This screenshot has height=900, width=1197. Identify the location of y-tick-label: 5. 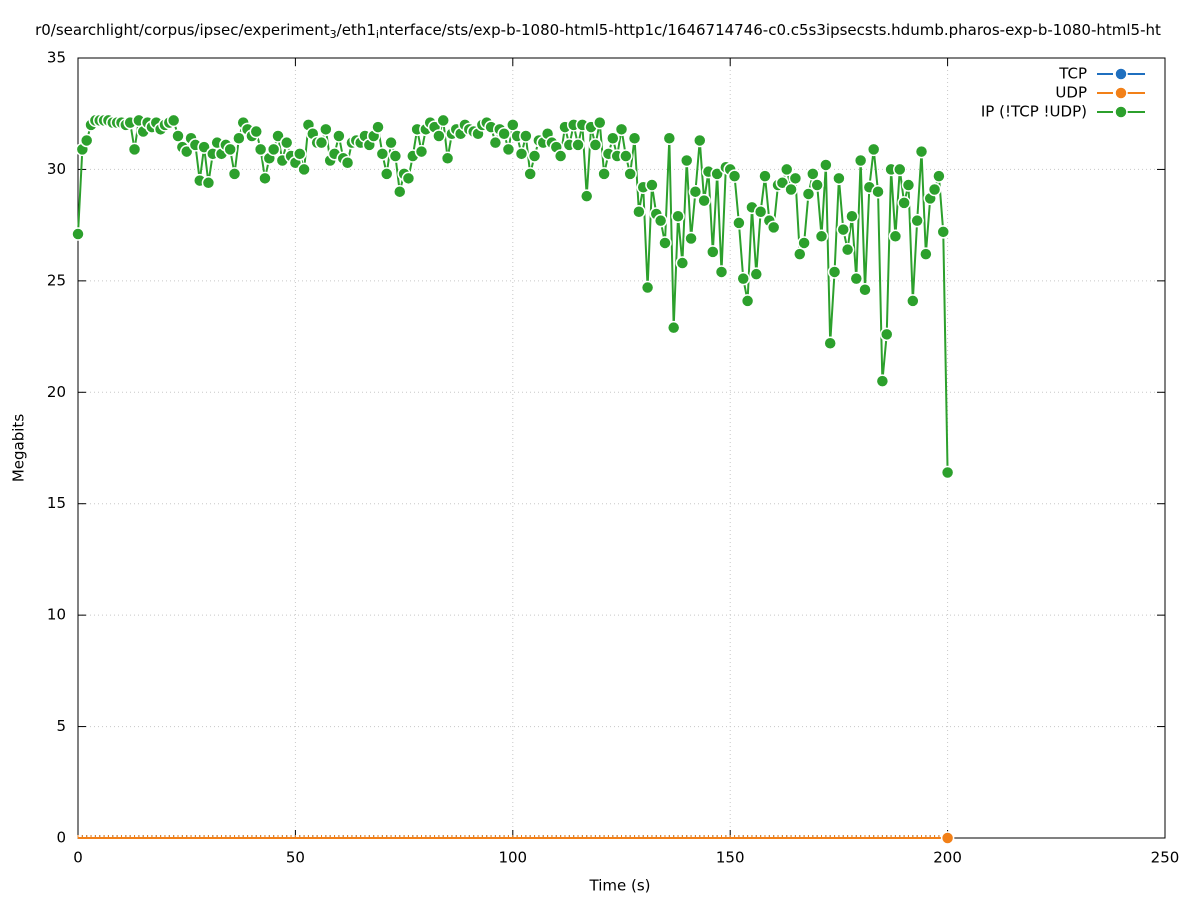
(61, 726).